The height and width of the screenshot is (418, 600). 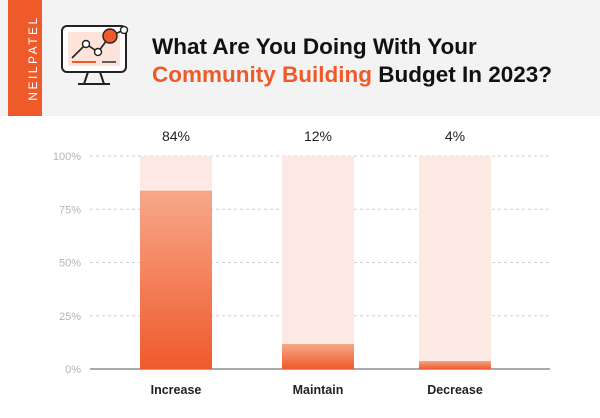 I want to click on brand-strip: NEILPATEL, so click(x=25, y=58).